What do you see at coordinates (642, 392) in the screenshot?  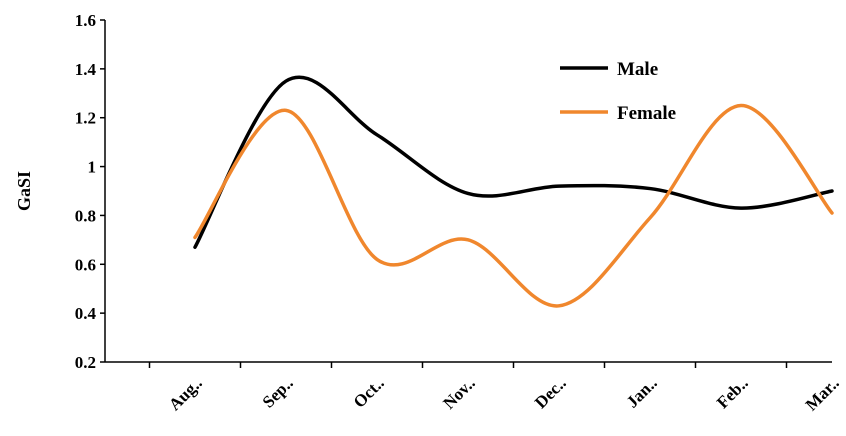 I see `x-tick-label: Jan..` at bounding box center [642, 392].